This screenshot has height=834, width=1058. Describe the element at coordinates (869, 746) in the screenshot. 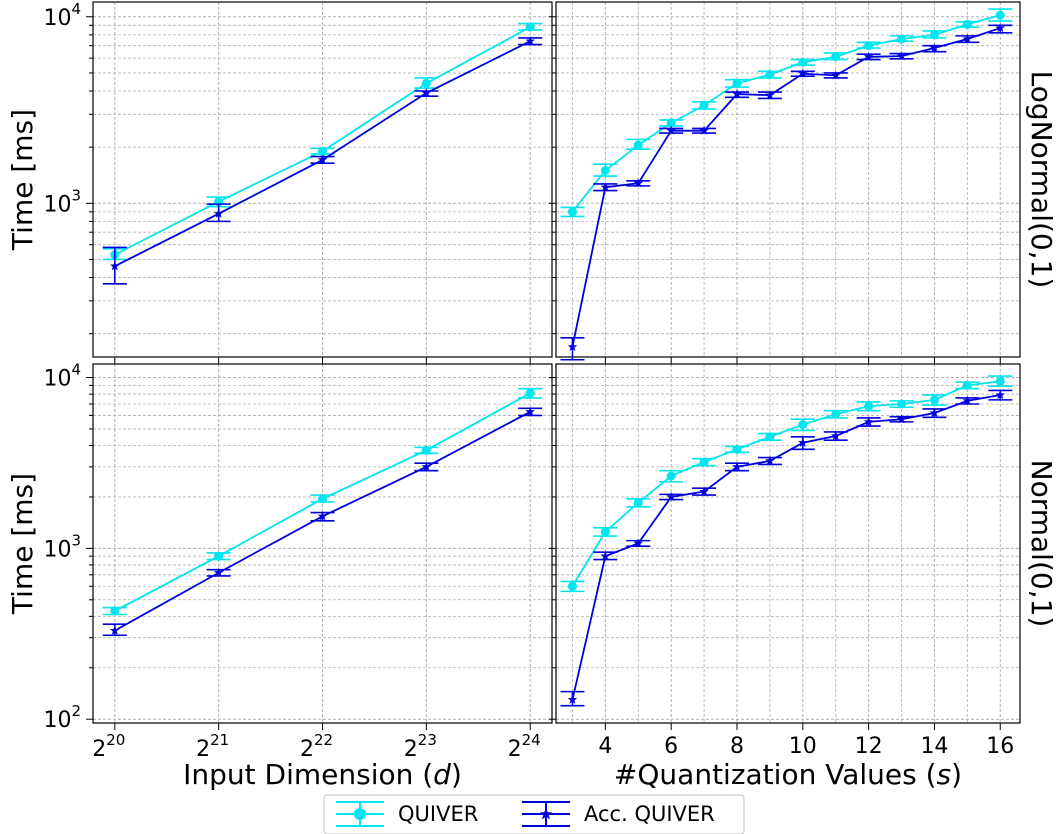

I see `x-tick-label: 12` at that location.